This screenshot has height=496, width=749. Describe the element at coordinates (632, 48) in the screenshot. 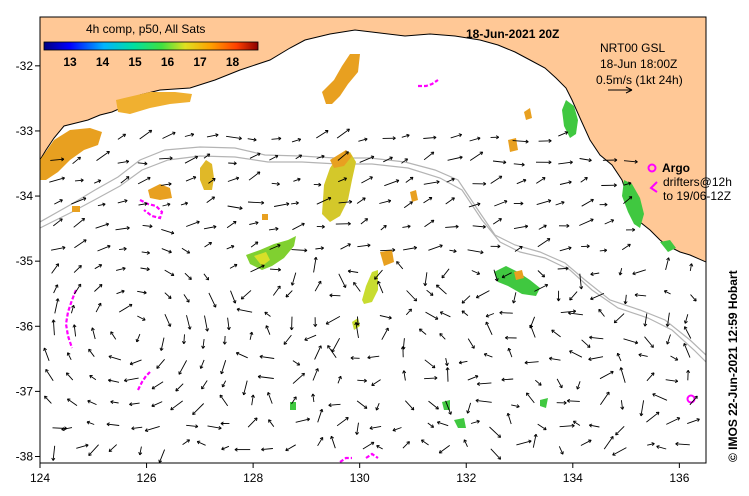

I see `product-label: NRT00 GSL` at that location.